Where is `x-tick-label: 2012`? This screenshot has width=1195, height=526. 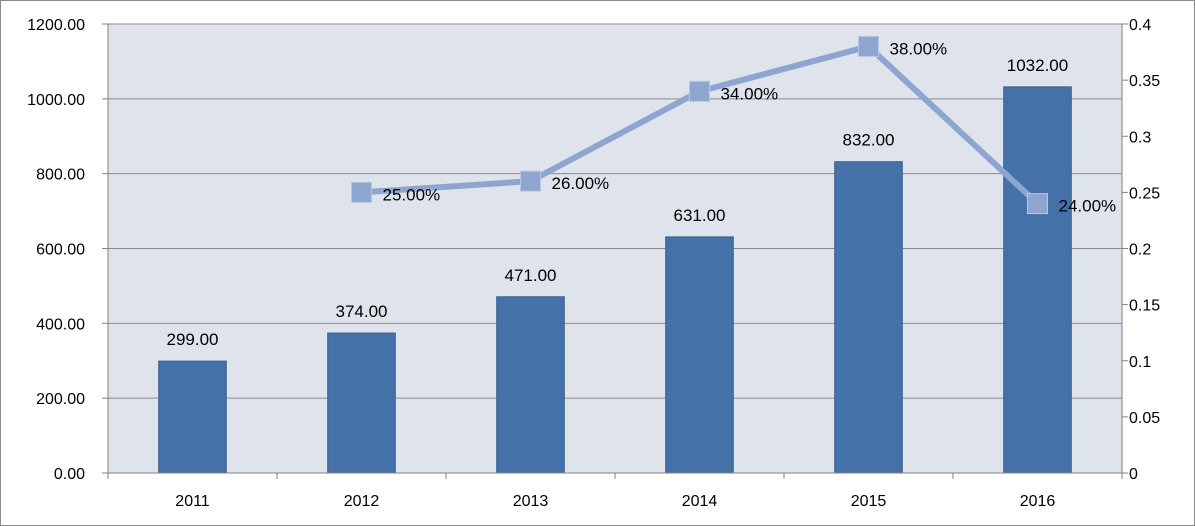 x-tick-label: 2012 is located at coordinates (362, 501).